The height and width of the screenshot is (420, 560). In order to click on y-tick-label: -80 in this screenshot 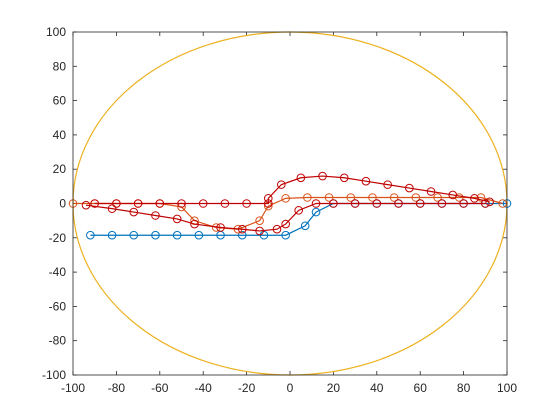, I will do `click(58, 341)`.